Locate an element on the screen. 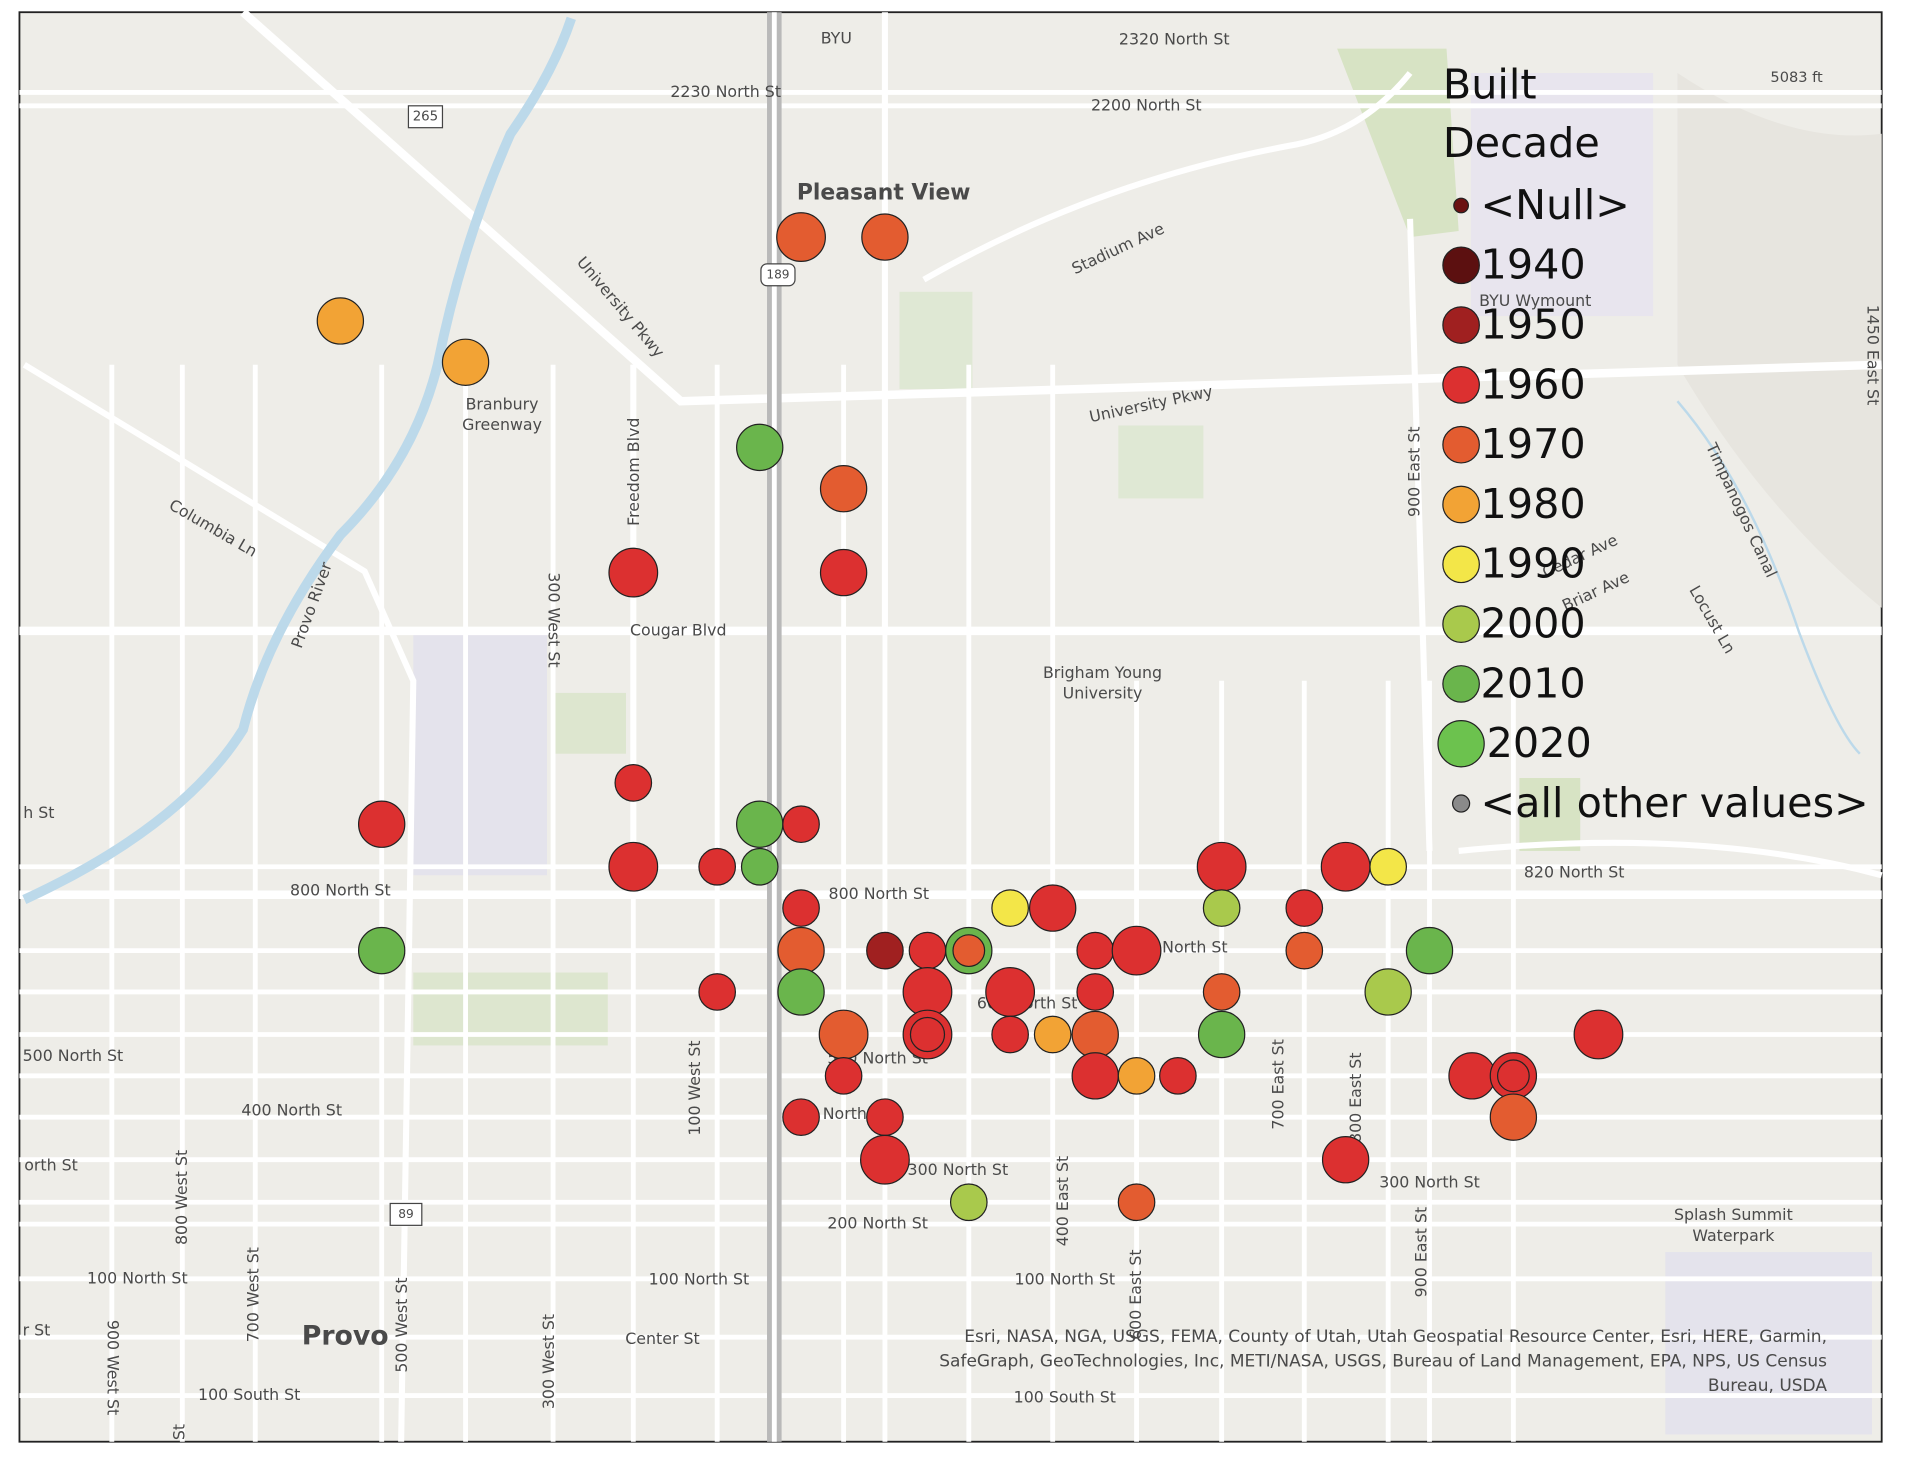 The height and width of the screenshot is (1460, 1906). legend-title: Built is located at coordinates (1490, 85).